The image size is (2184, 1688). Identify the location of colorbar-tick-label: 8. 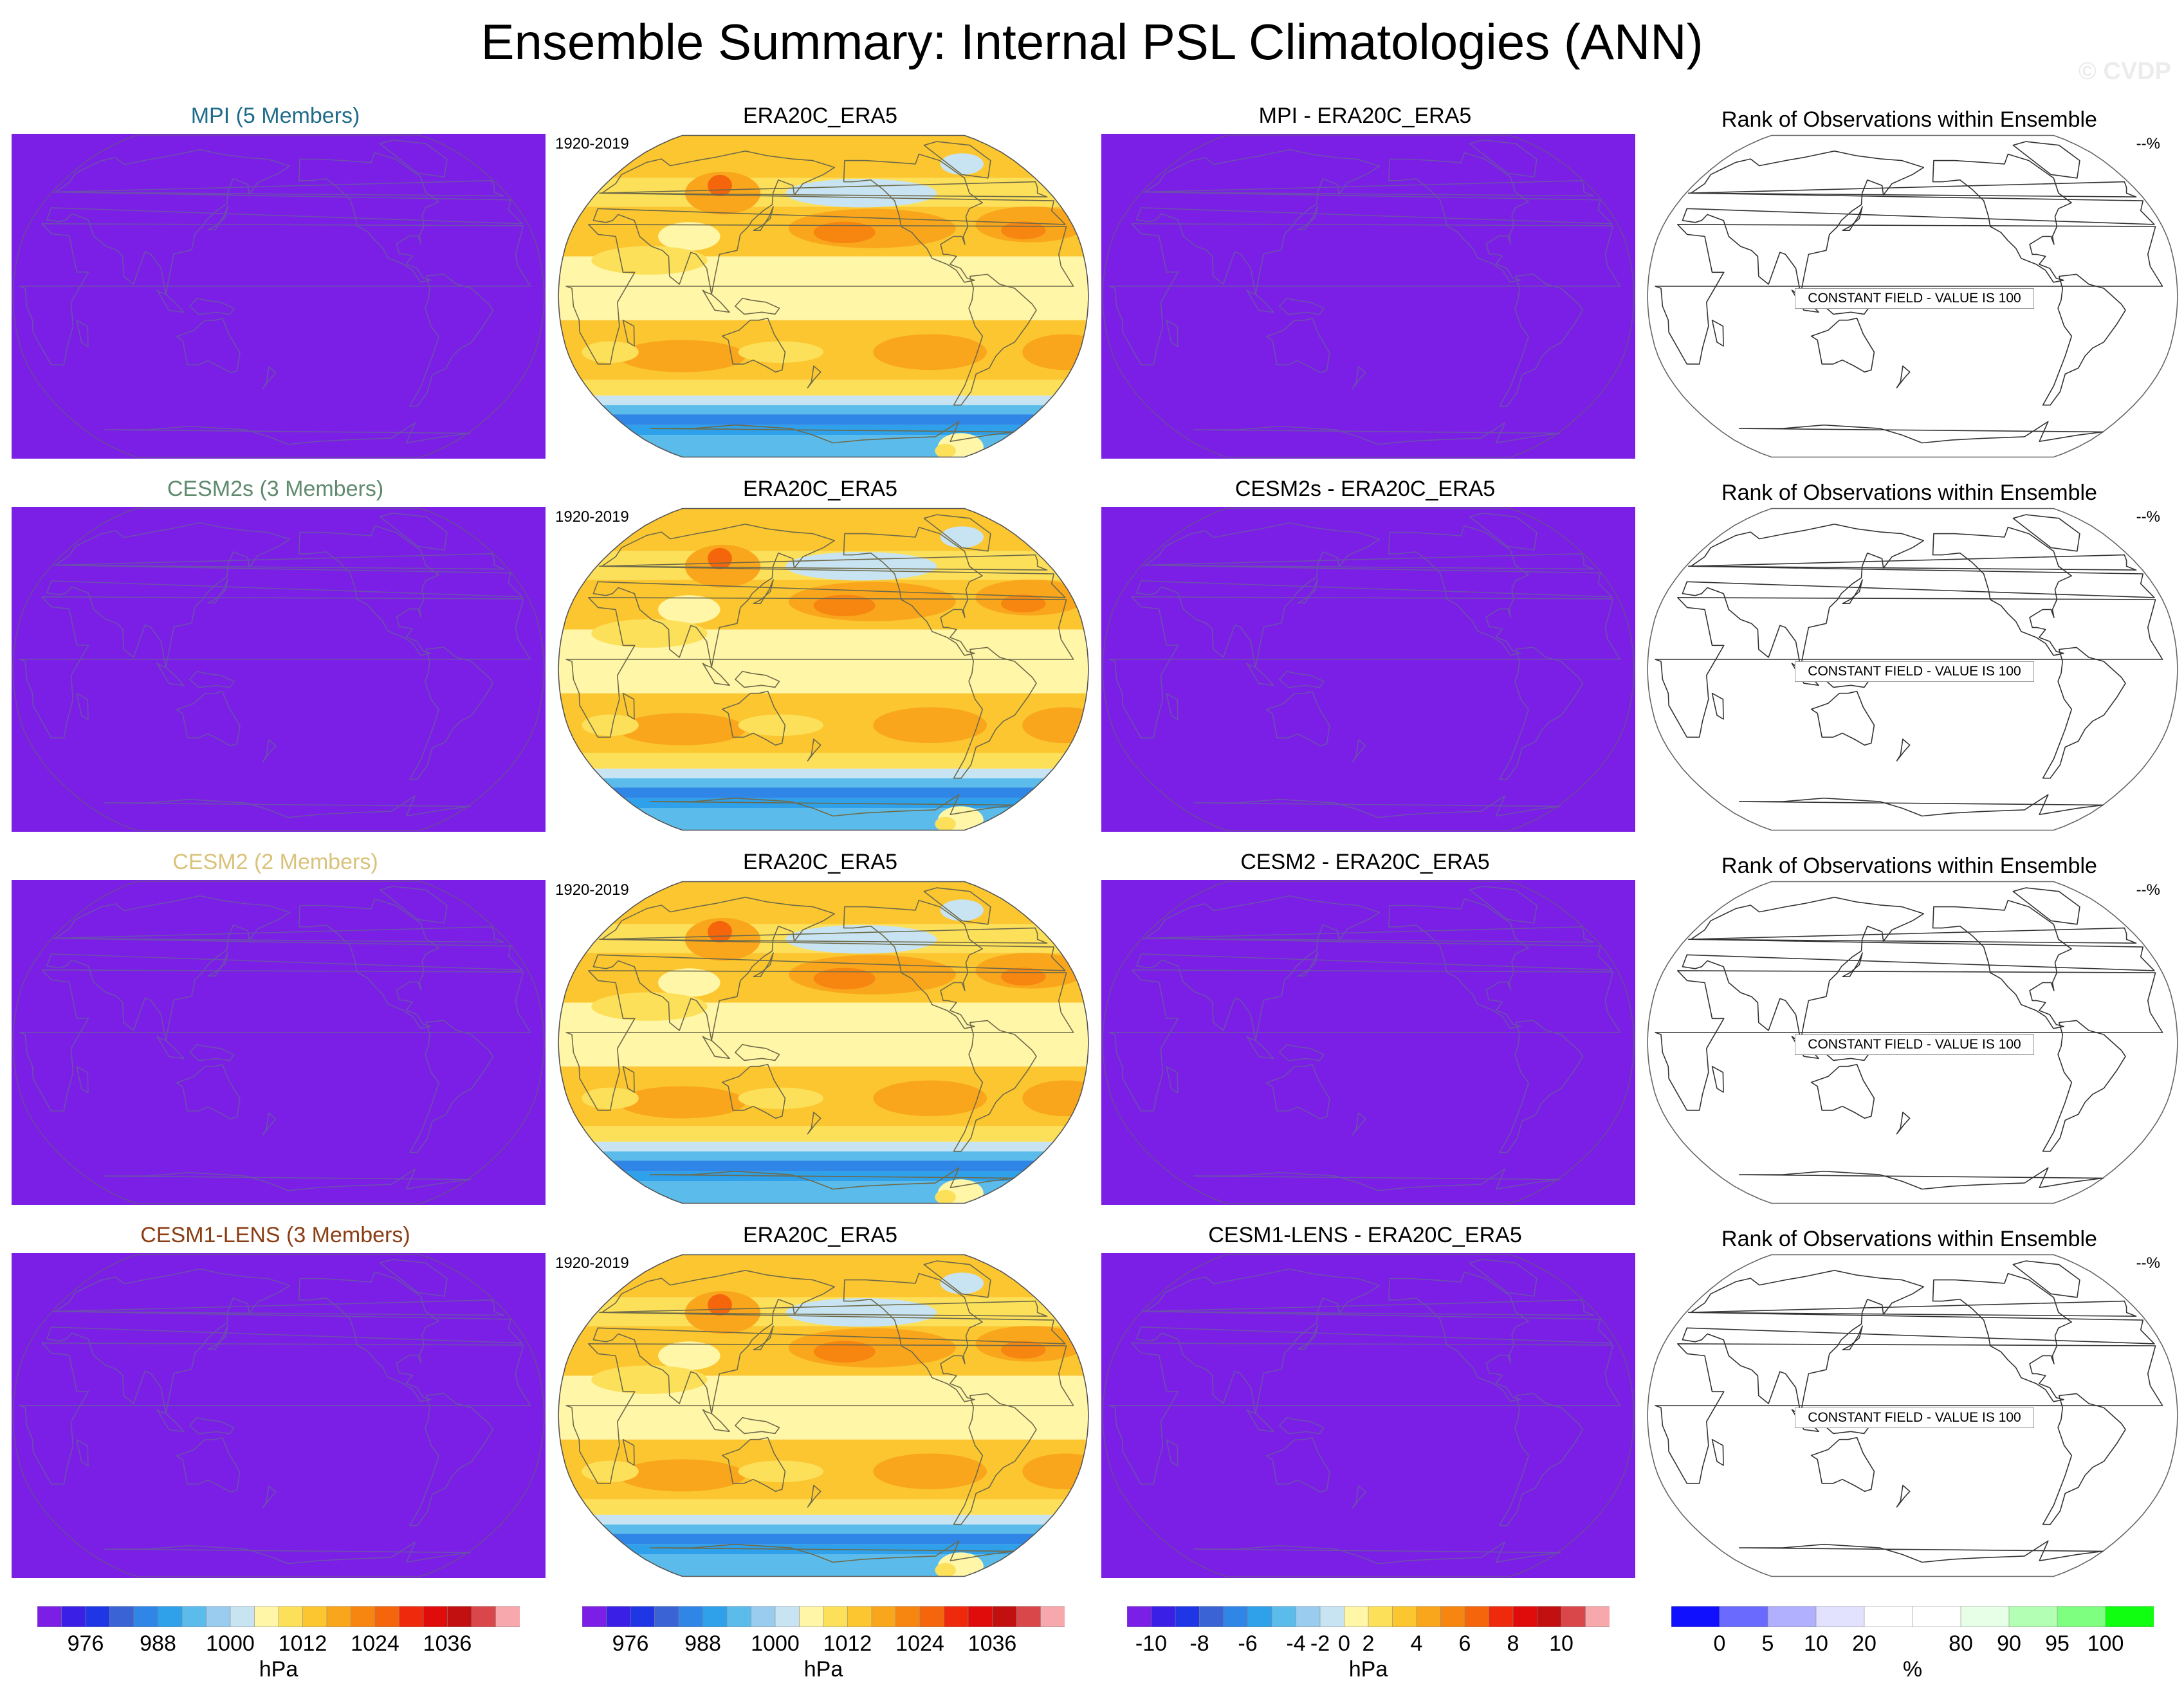
(1513, 1643).